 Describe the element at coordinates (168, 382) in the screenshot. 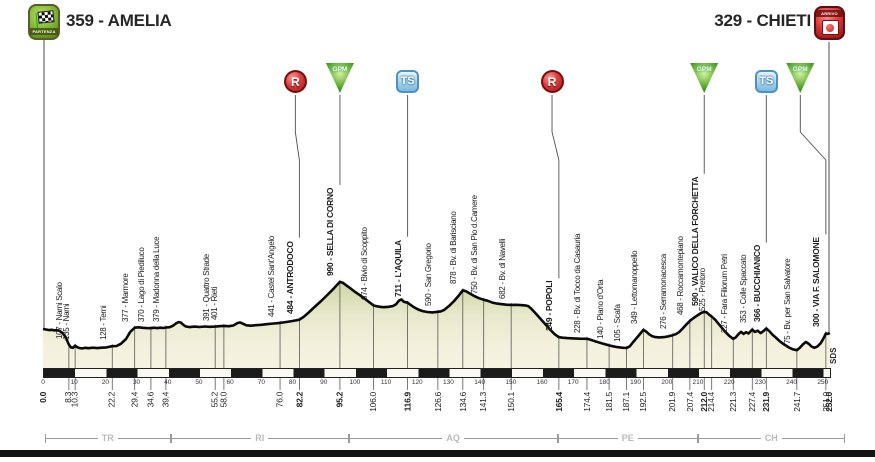

I see `axis-tick: 40` at that location.